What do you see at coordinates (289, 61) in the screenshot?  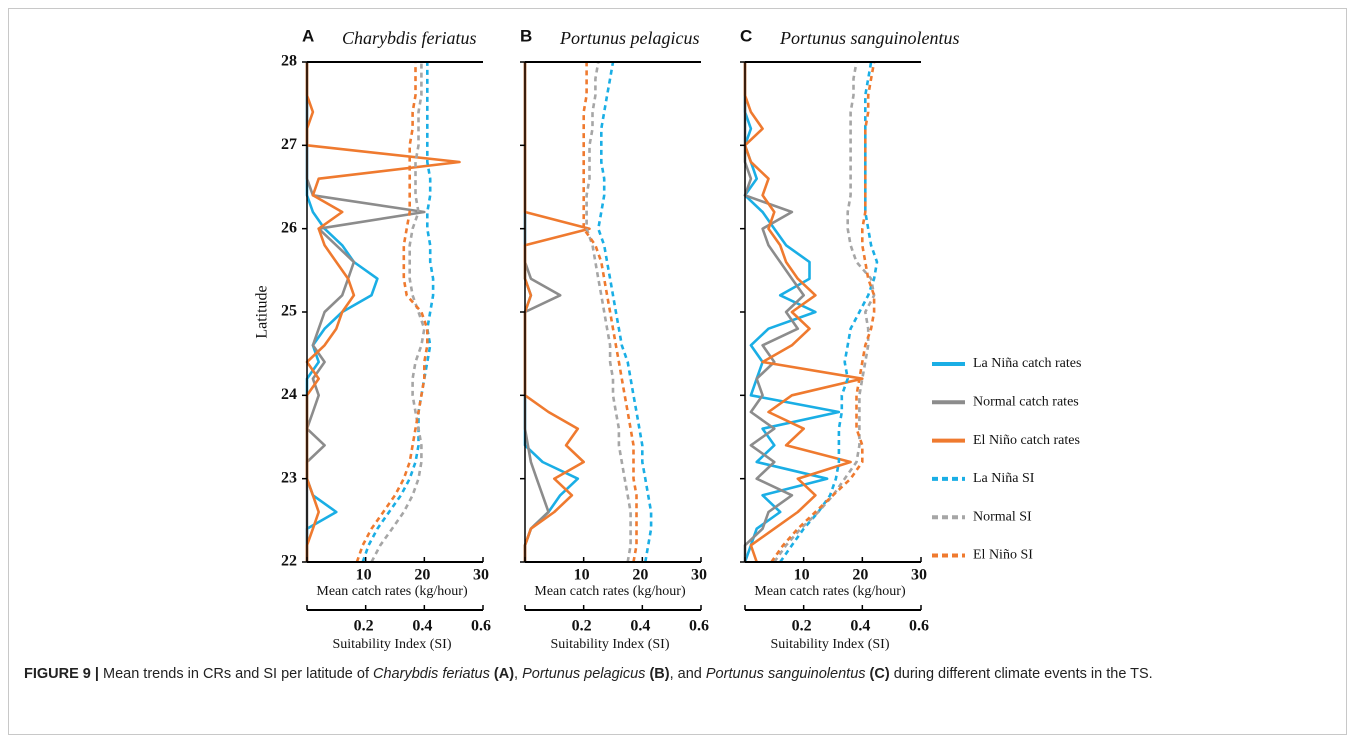 I see `y-tick-label: 28` at bounding box center [289, 61].